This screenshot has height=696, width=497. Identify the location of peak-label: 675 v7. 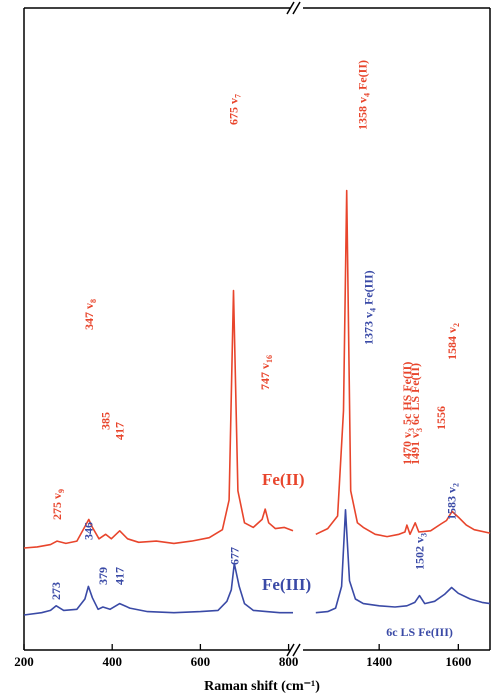
(235, 109).